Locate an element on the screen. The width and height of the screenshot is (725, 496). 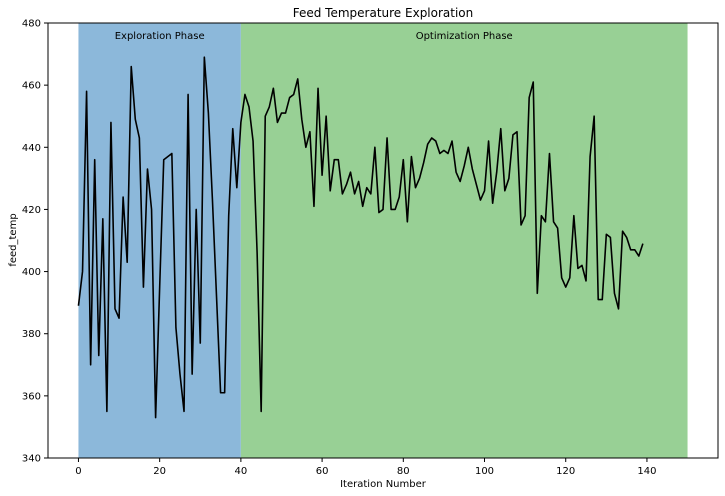
x-tick-label: 80 is located at coordinates (403, 471).